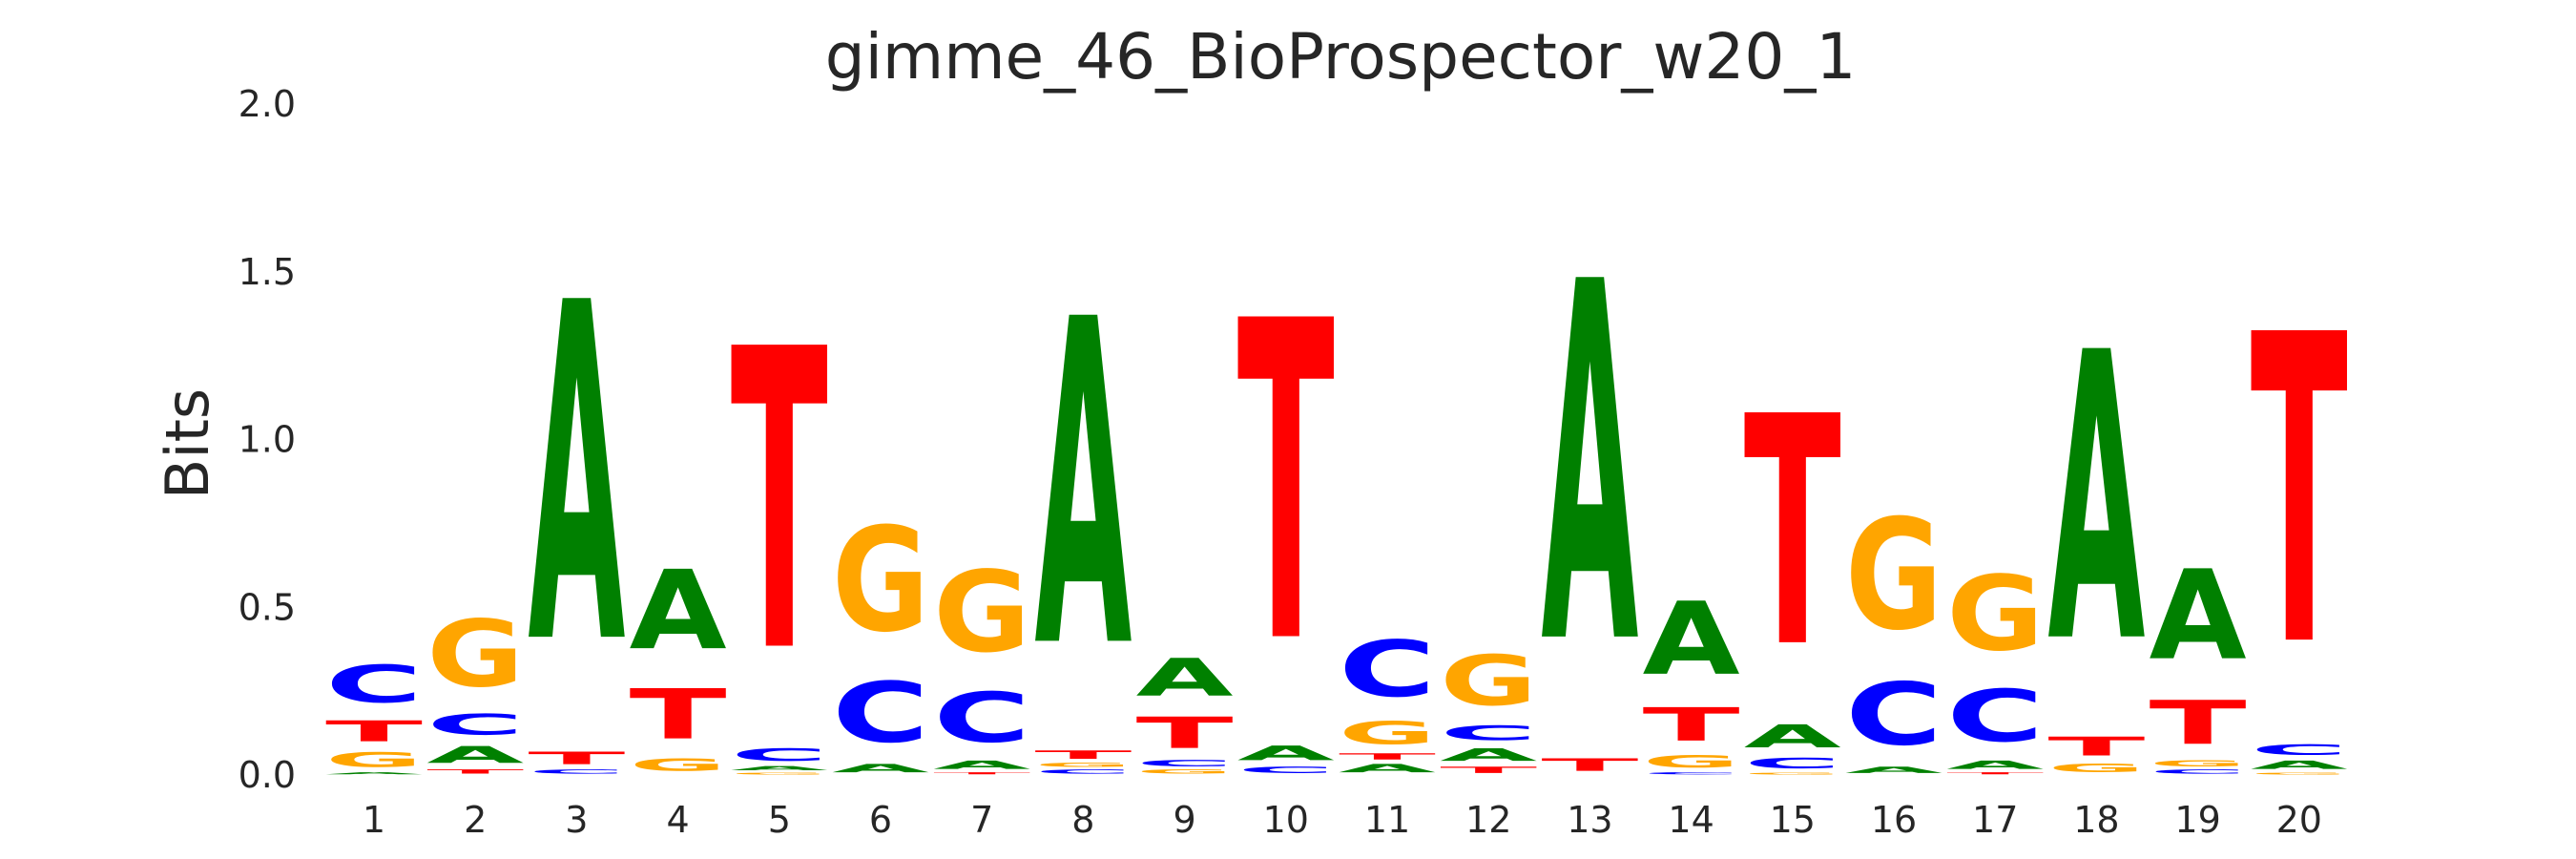  I want to click on x-tick-label: 6, so click(880, 820).